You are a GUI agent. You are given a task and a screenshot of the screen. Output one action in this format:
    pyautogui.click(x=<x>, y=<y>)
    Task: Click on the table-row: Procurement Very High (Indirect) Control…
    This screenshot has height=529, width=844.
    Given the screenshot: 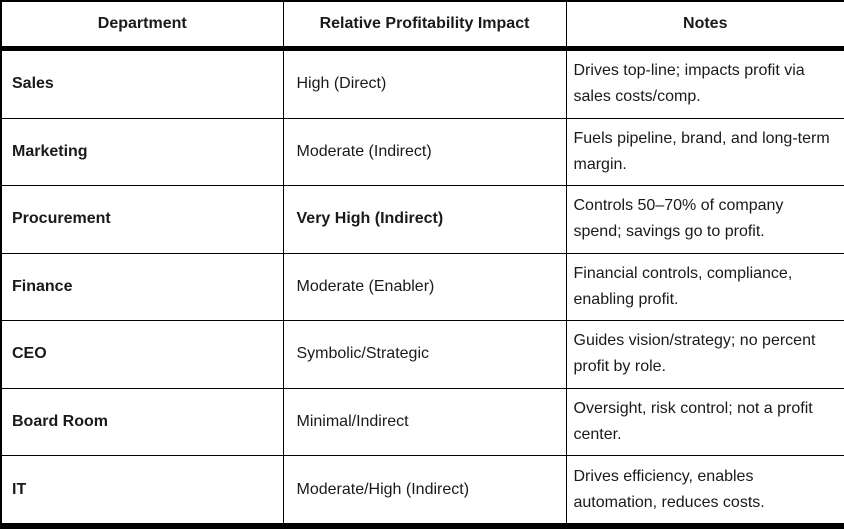 What is the action you would take?
    pyautogui.click(x=422, y=219)
    